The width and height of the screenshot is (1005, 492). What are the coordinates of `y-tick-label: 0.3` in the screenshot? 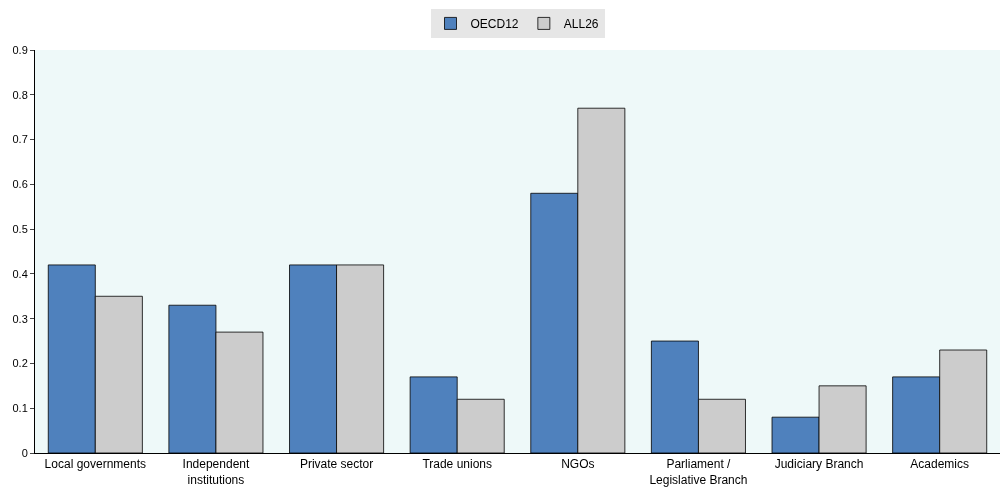 It's located at (20, 318).